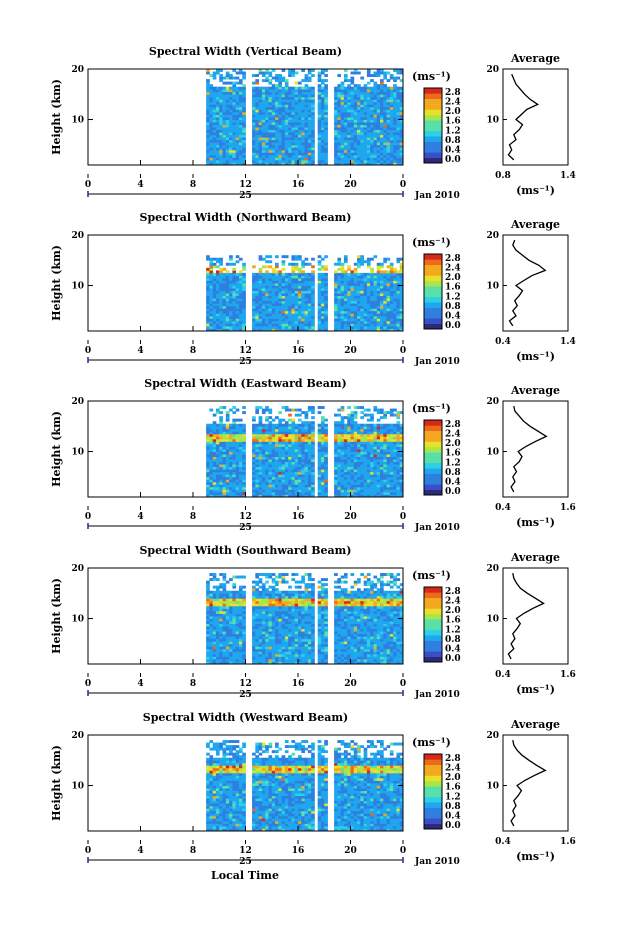  I want to click on profile-frame, so click(535, 117).